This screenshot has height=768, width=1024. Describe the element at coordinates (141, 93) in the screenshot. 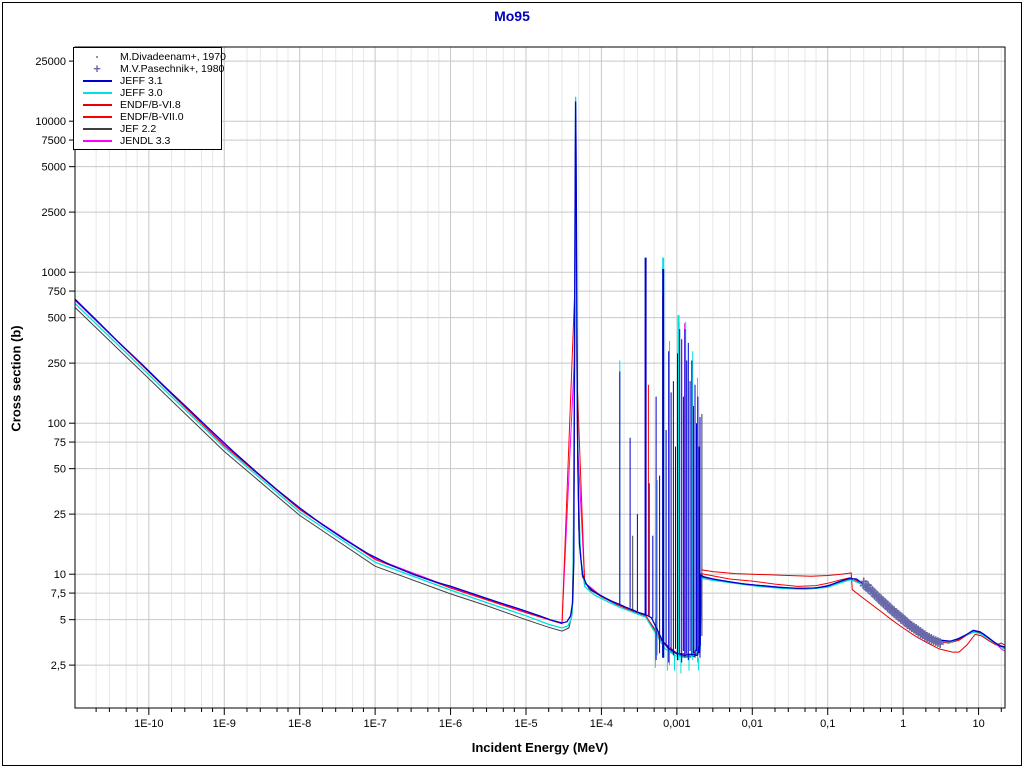

I see `legend-label: JEFF 3.0` at that location.